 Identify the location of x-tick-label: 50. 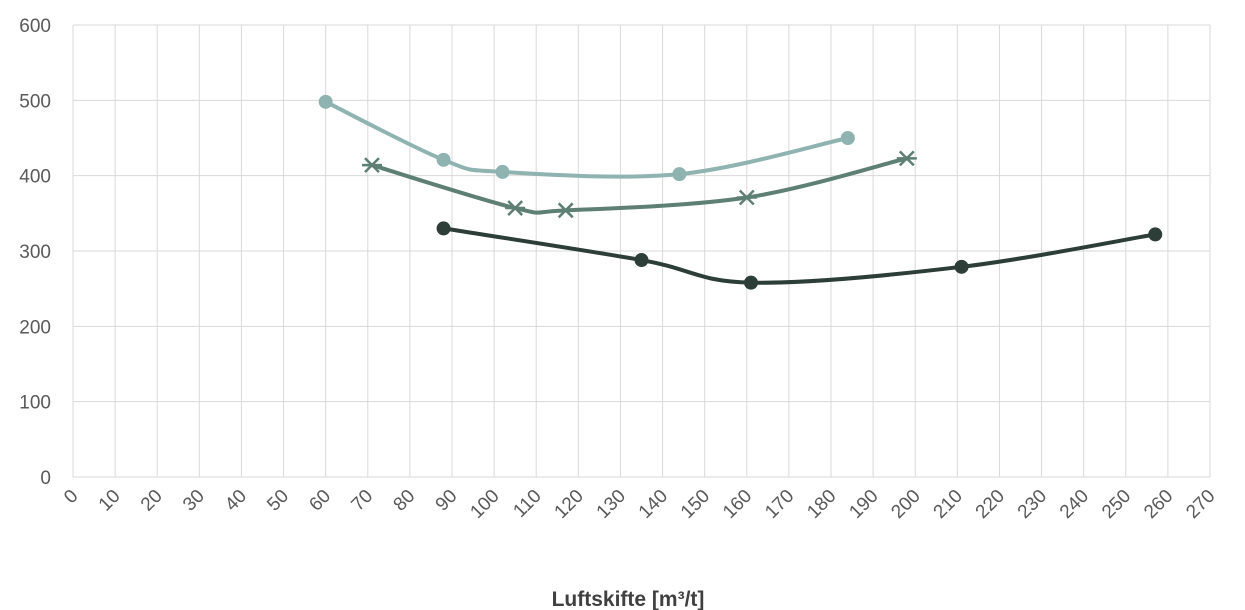
(278, 501).